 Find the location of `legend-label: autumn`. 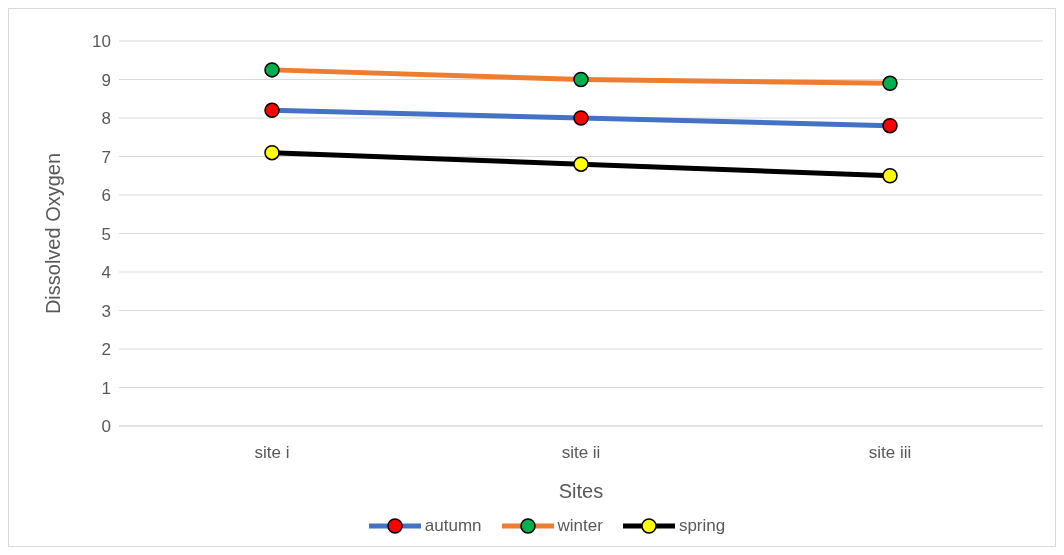

legend-label: autumn is located at coordinates (453, 526).